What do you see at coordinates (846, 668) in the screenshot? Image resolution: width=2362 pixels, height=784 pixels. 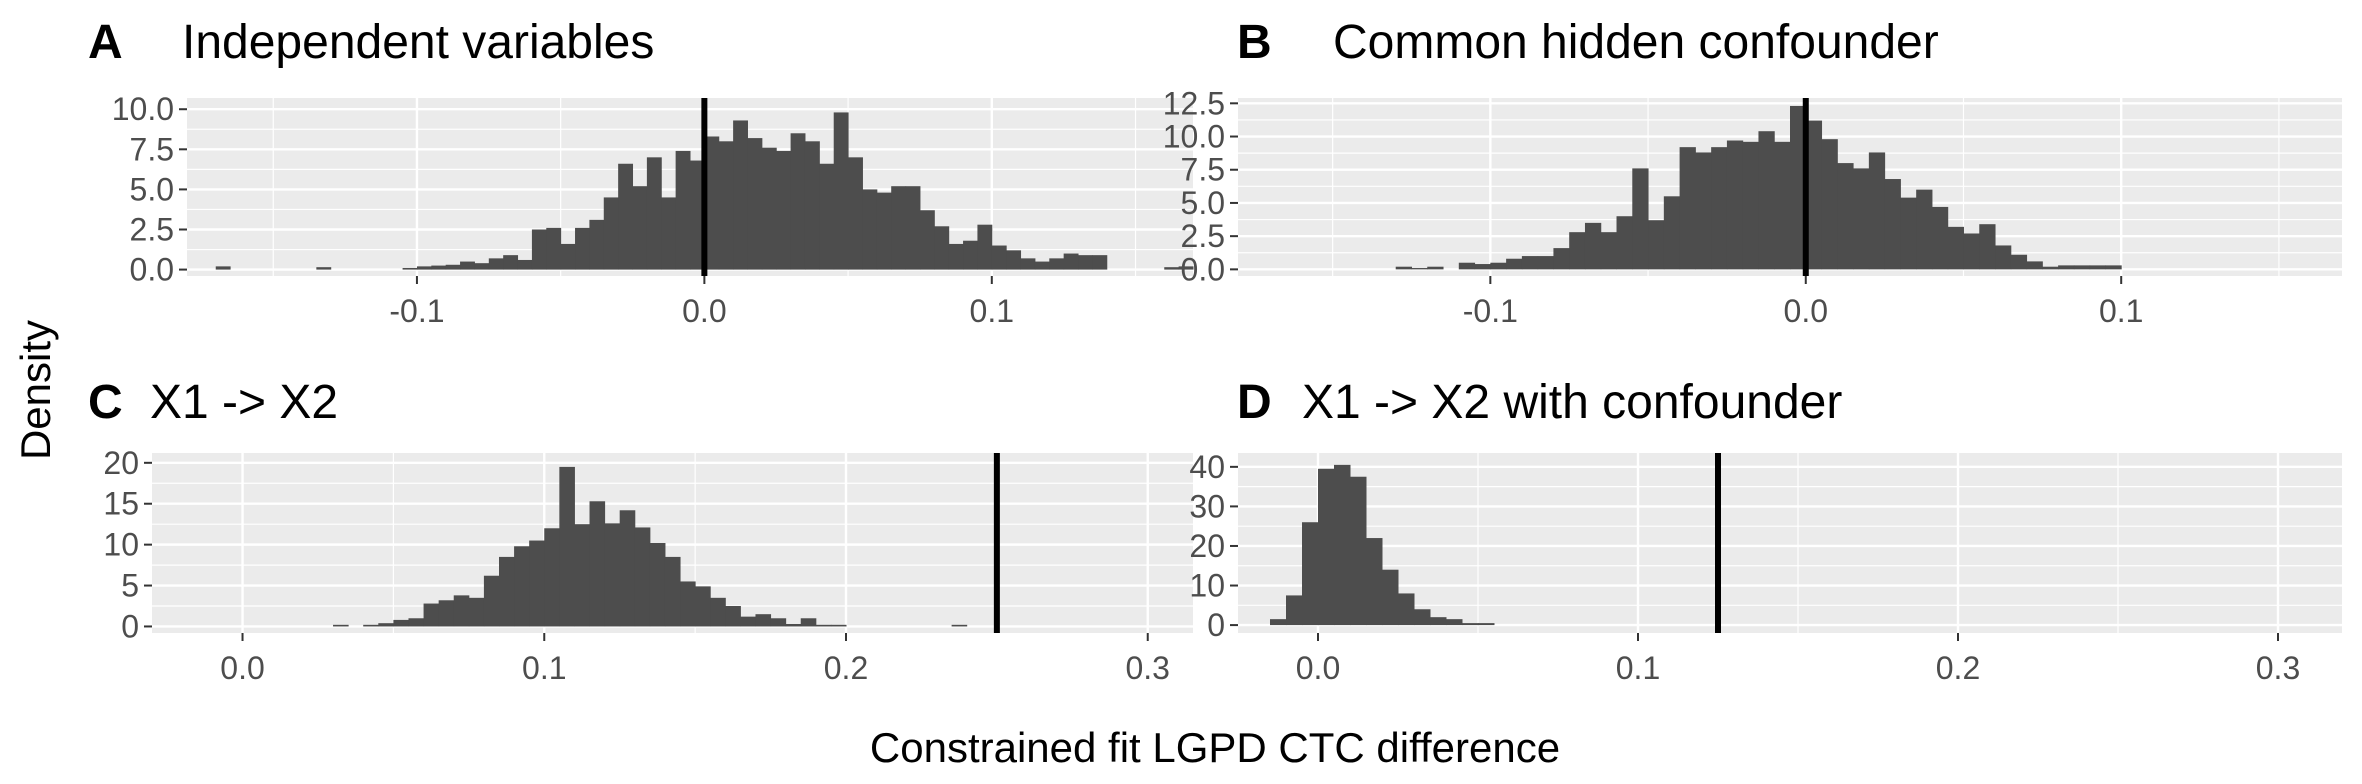 I see `x-tick-label-c: 0.2` at bounding box center [846, 668].